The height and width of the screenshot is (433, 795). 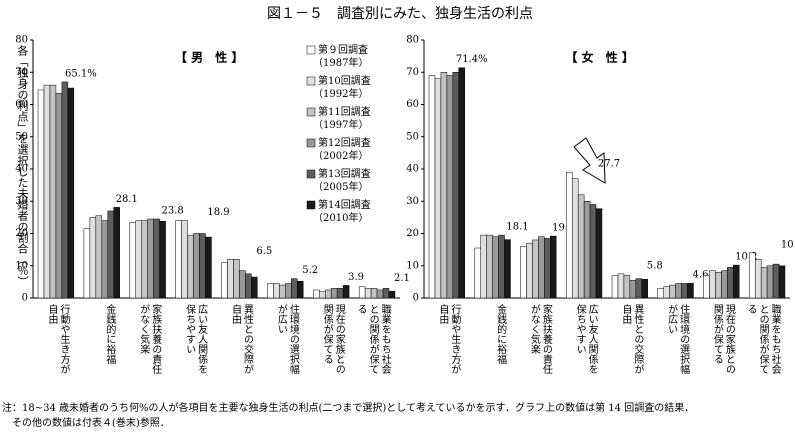 What do you see at coordinates (127, 199) in the screenshot?
I see `value-label: 28.1` at bounding box center [127, 199].